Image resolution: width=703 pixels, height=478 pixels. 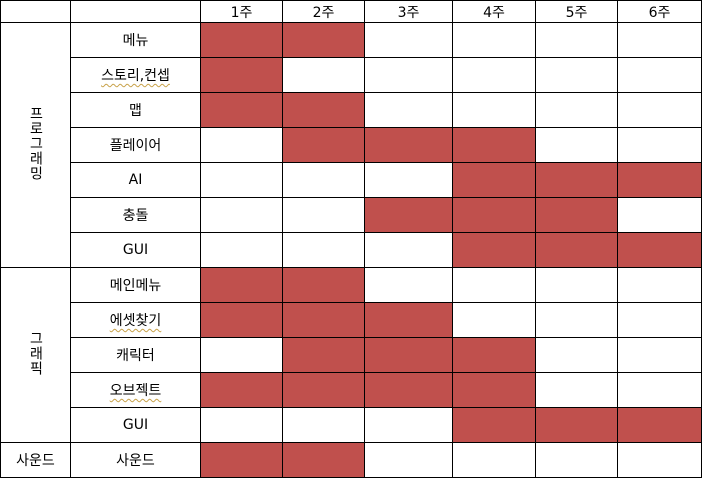 I want to click on task-label: 맵, so click(x=135, y=111).